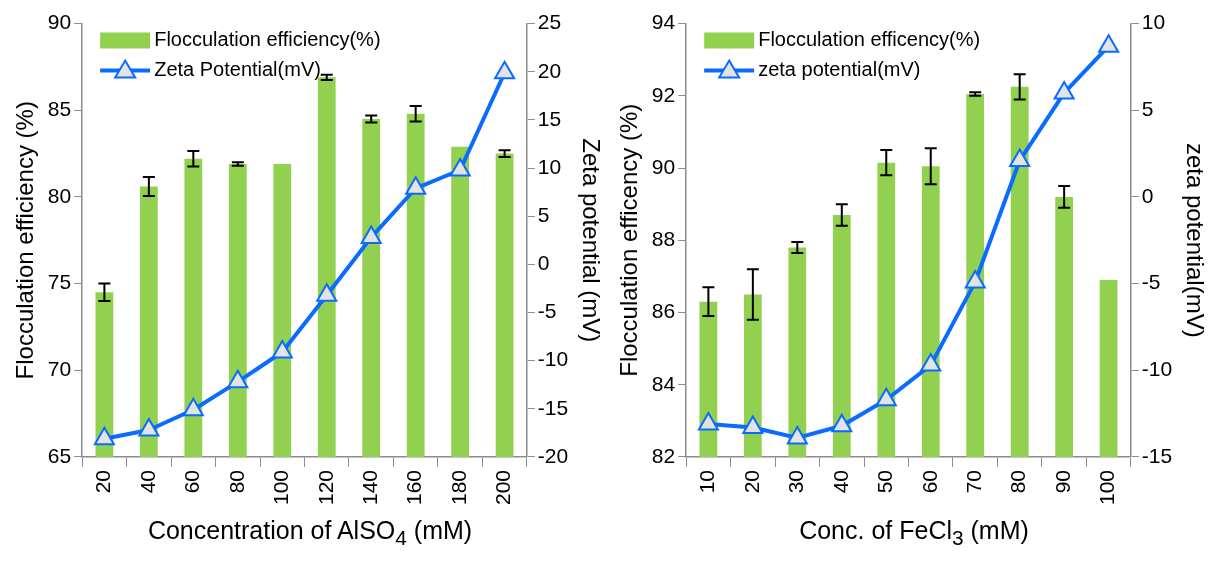  I want to click on x-axis-title: Conc. of FeCl$_{3}$ (mM), so click(914, 533).